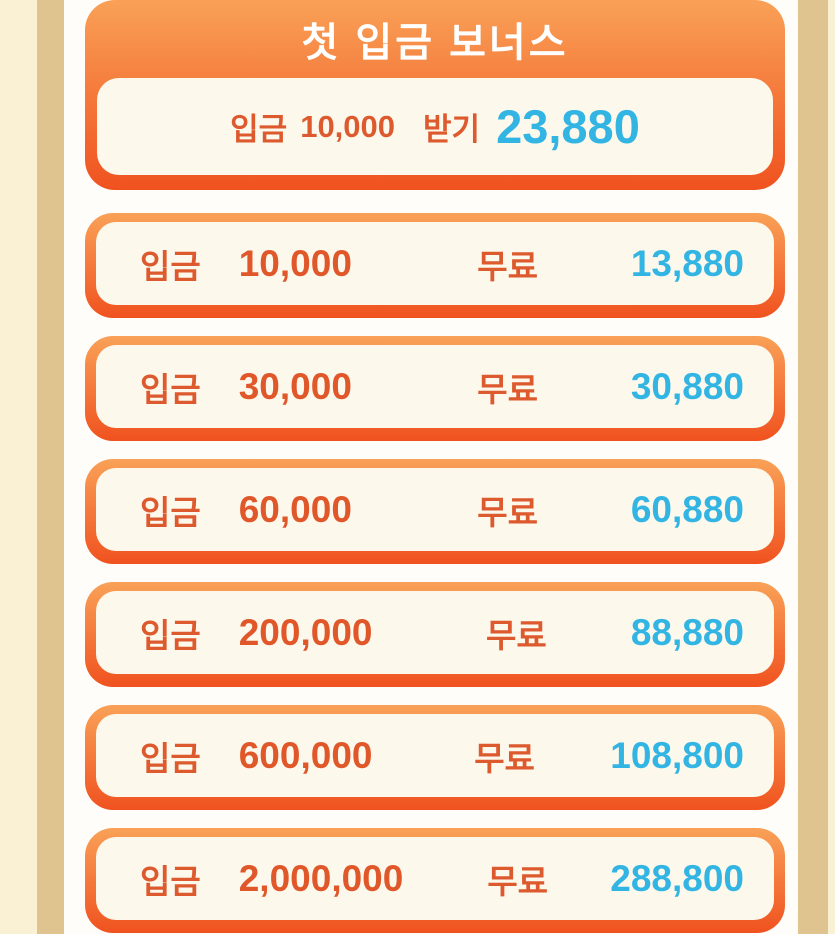 The width and height of the screenshot is (835, 934). I want to click on deposit-bonus-row: 입금 200,000 무료 88,880, so click(435, 632).